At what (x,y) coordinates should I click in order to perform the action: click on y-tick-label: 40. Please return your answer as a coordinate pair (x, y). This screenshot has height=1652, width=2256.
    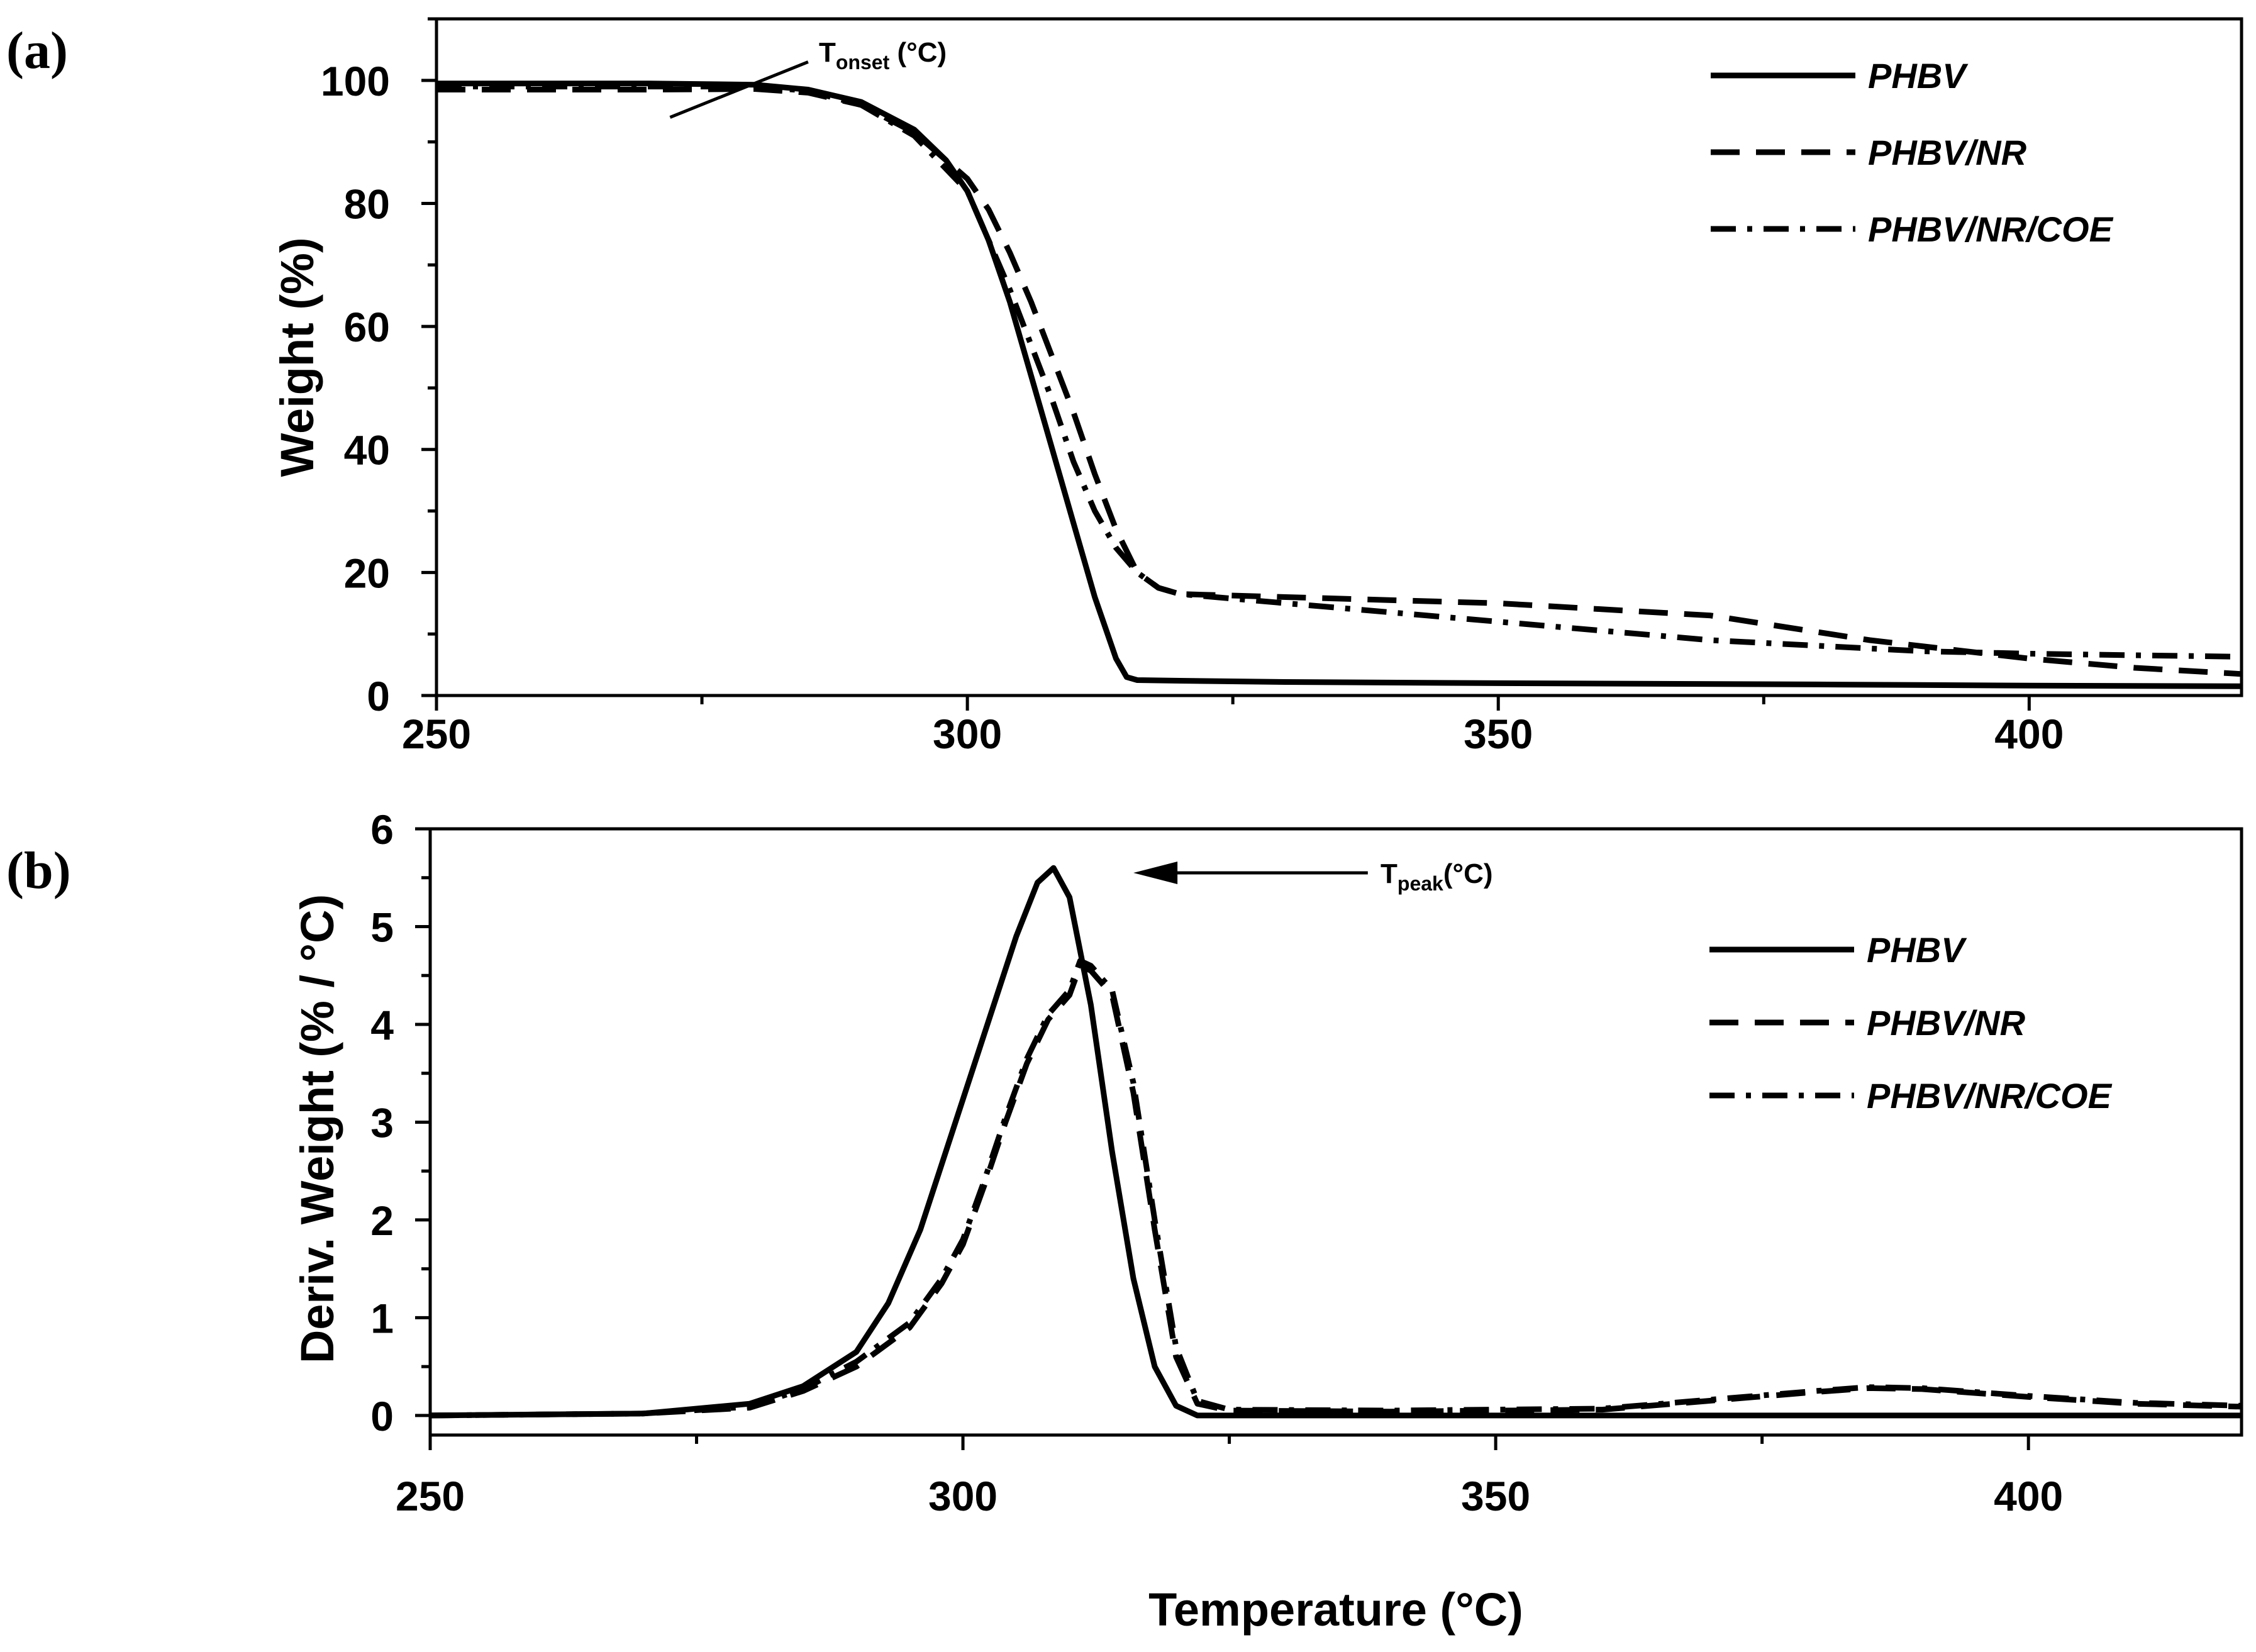
    Looking at the image, I should click on (367, 450).